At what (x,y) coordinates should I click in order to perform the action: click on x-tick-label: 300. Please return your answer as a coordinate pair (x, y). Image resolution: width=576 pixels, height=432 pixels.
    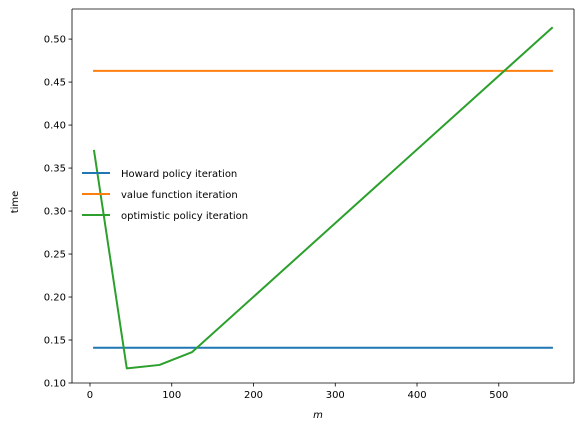
    Looking at the image, I should click on (335, 395).